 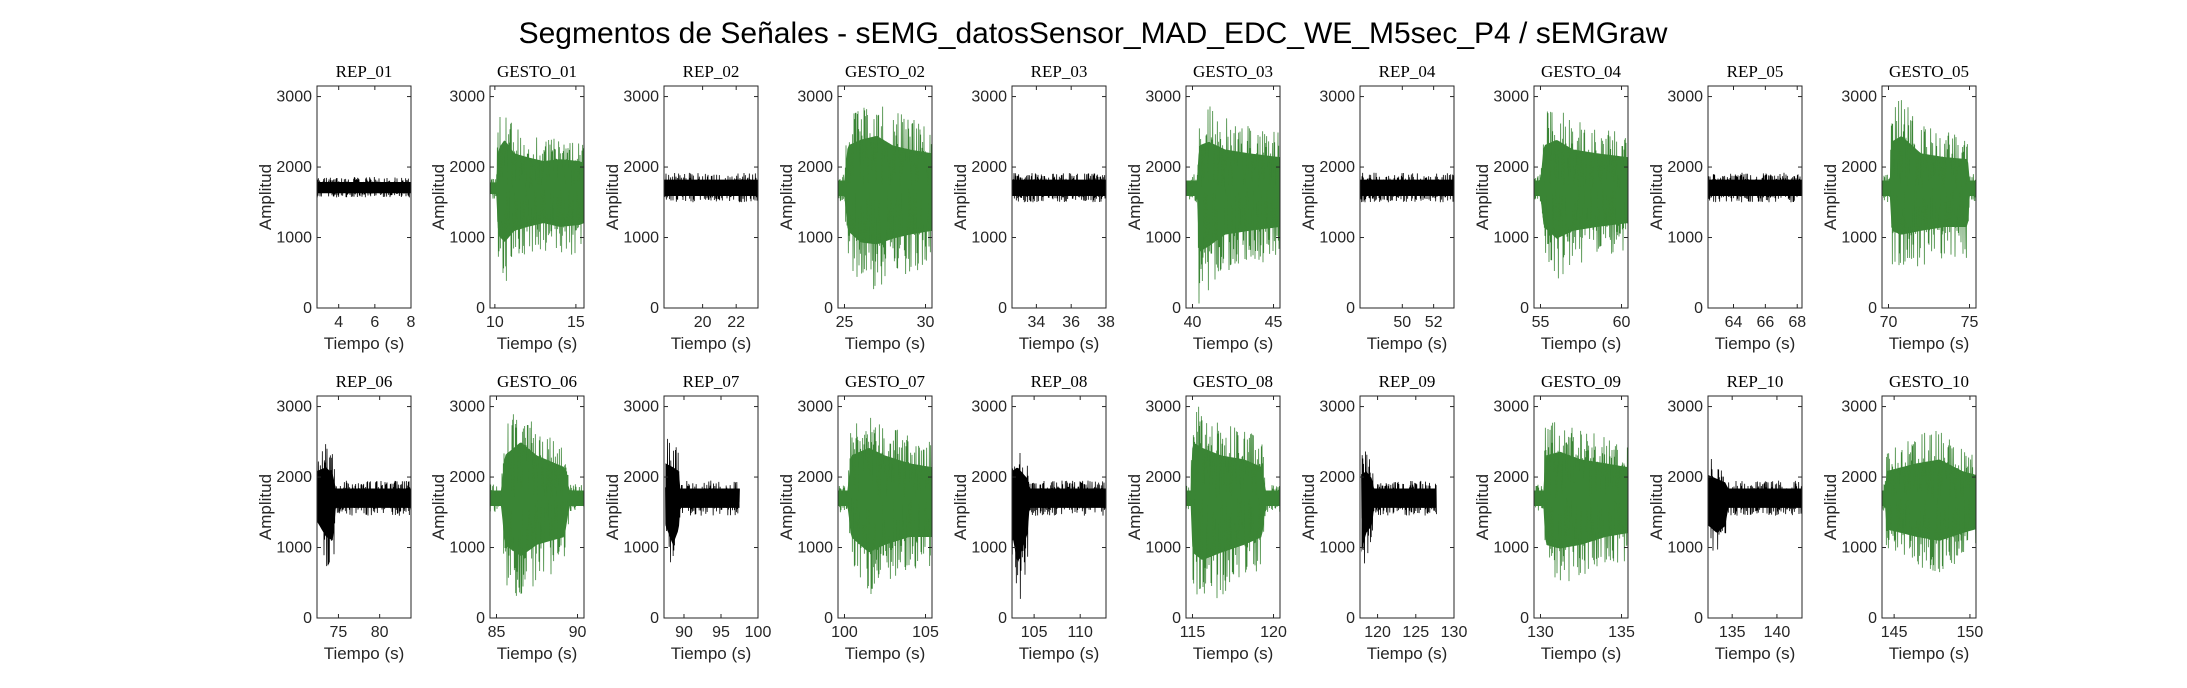 I want to click on subplot-rep-01: 0 1000 2000 3000 4 6 8 REP_01 Tiempo (s) Amplitud, so click(x=336, y=207).